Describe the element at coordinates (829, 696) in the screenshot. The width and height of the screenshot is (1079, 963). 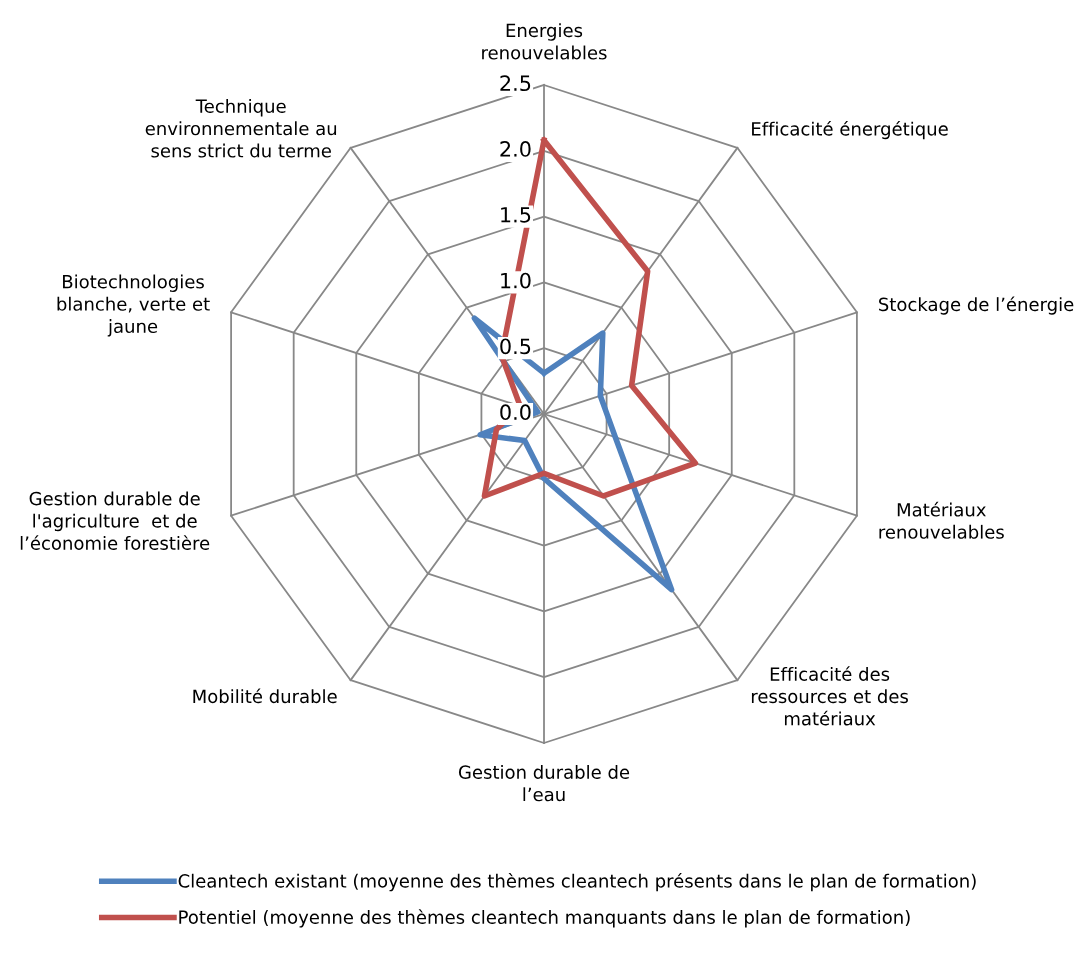
I see `spoke-label: Efficacité des ressources et des matériaux` at that location.